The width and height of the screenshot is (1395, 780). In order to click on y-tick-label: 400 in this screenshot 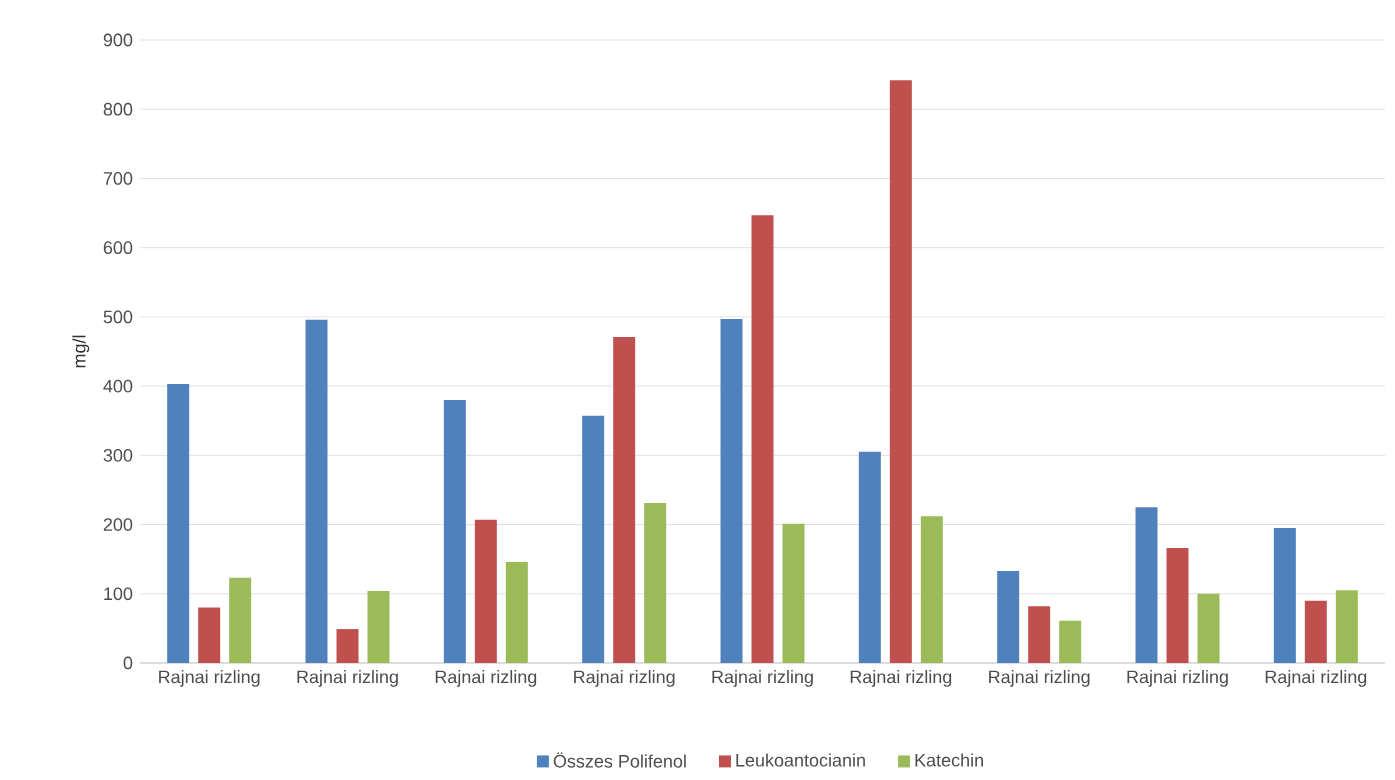, I will do `click(118, 386)`.